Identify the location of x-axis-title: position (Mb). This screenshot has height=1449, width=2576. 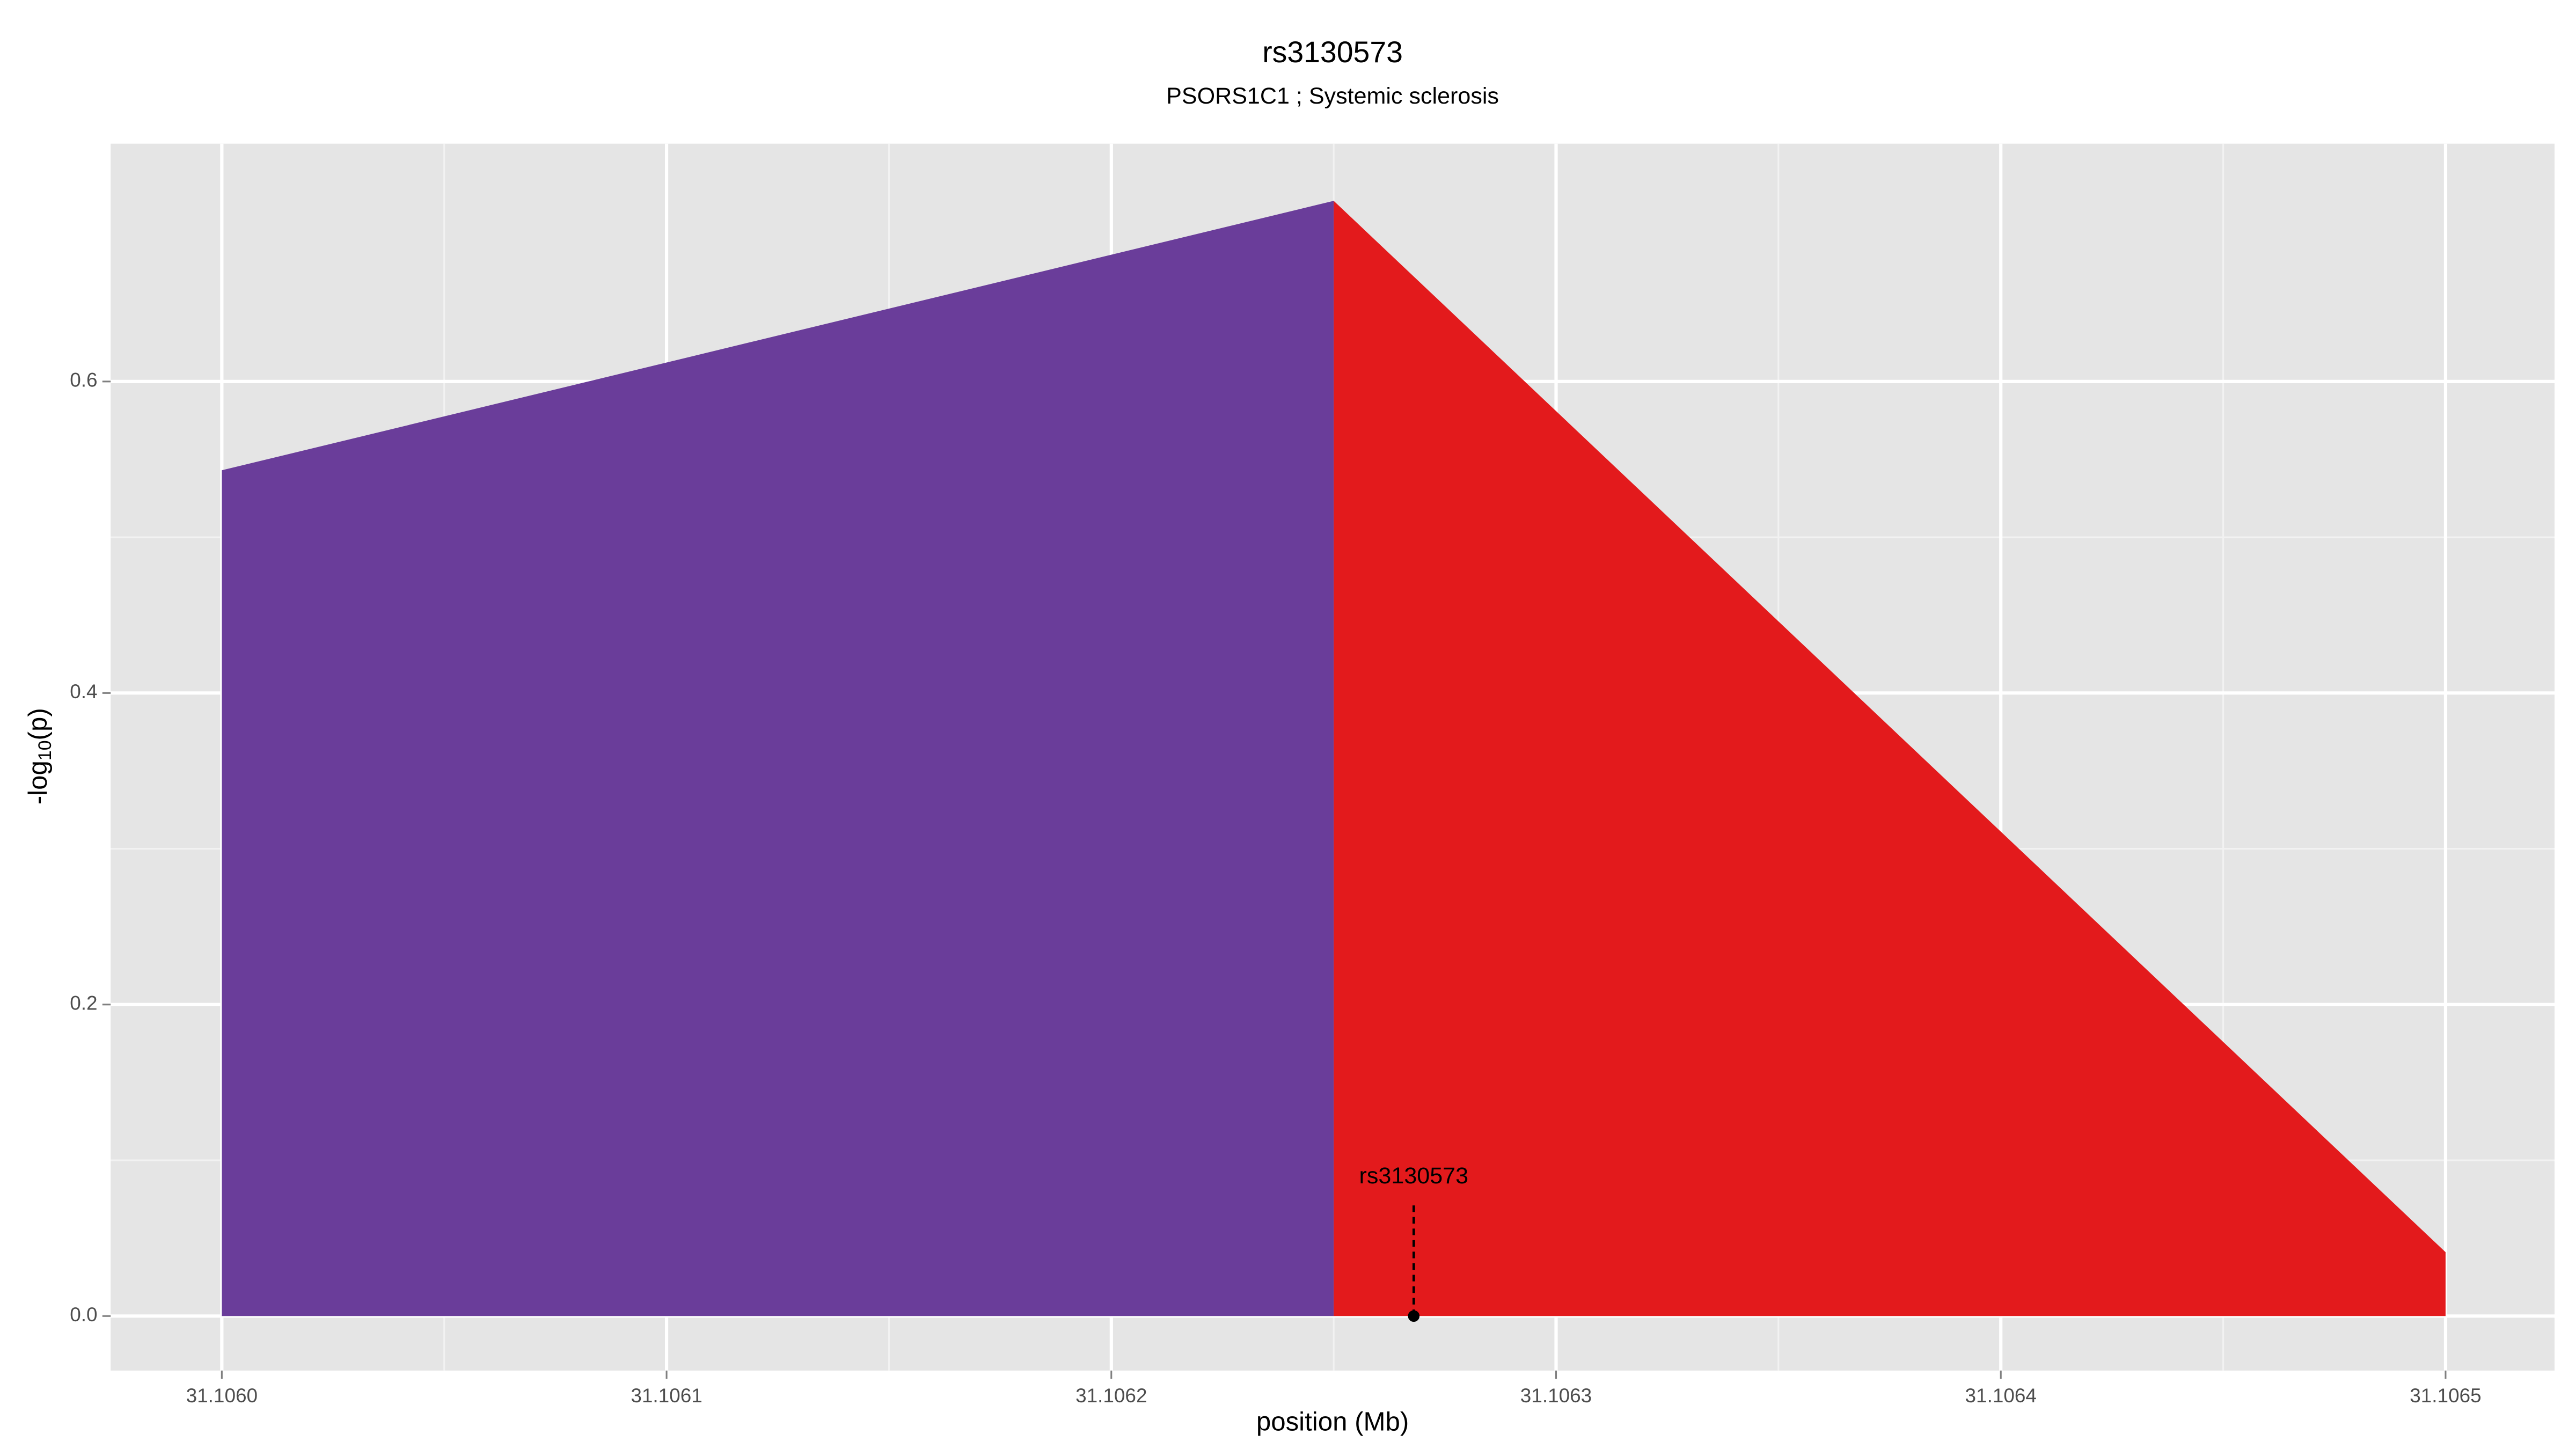
(1332, 1421).